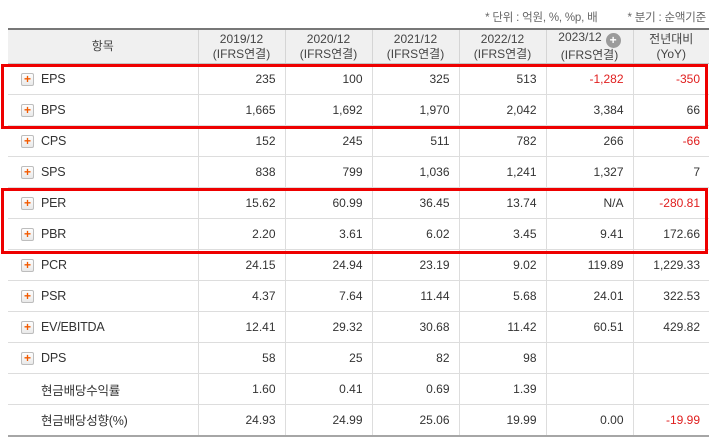  Describe the element at coordinates (502, 358) in the screenshot. I see `cell-dps-y2022: 98` at that location.